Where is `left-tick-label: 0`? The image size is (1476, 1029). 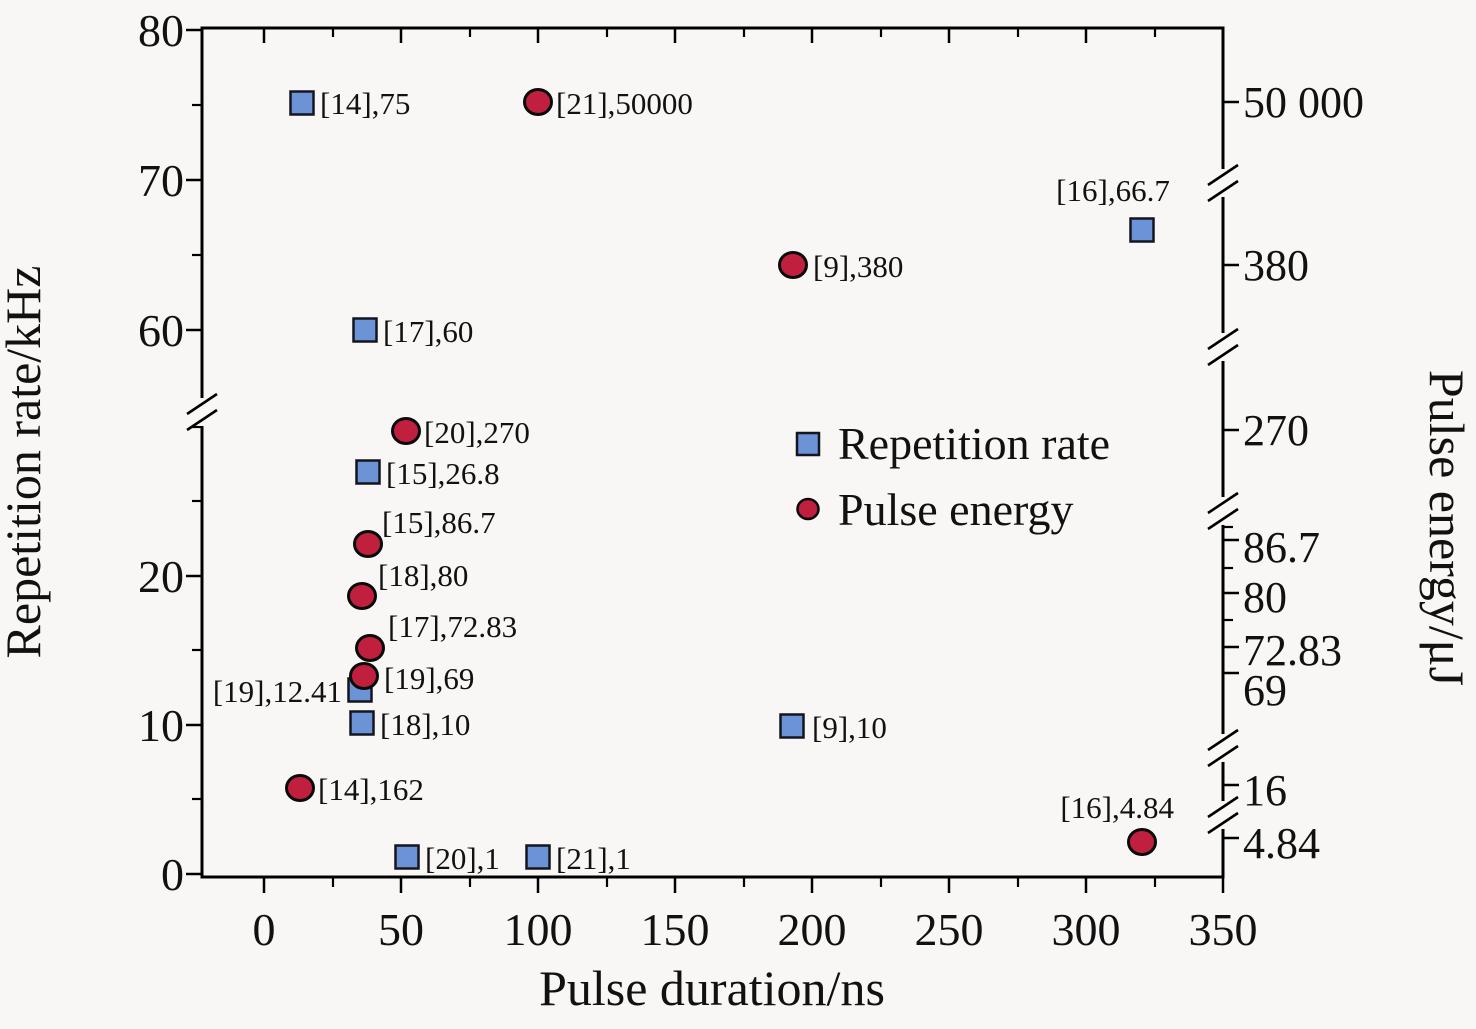 left-tick-label: 0 is located at coordinates (172, 874).